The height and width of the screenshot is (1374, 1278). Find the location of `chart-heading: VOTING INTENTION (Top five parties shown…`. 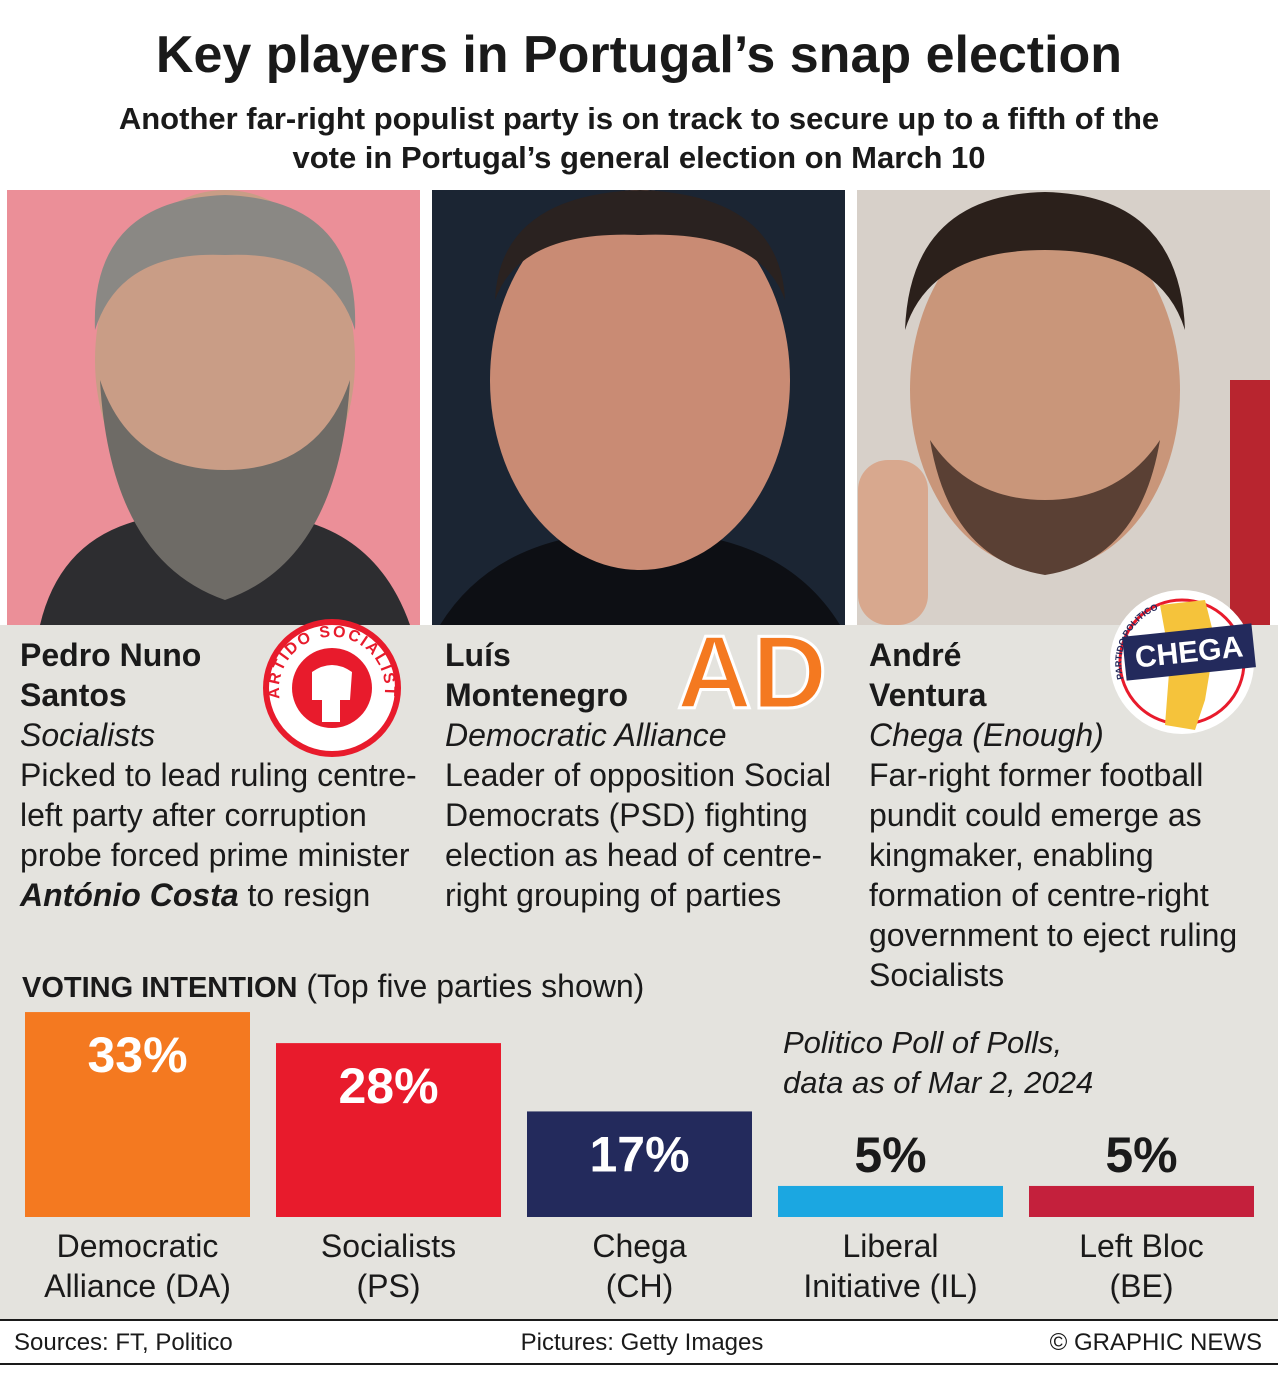

chart-heading: VOTING INTENTION (Top five parties shown… is located at coordinates (333, 987).